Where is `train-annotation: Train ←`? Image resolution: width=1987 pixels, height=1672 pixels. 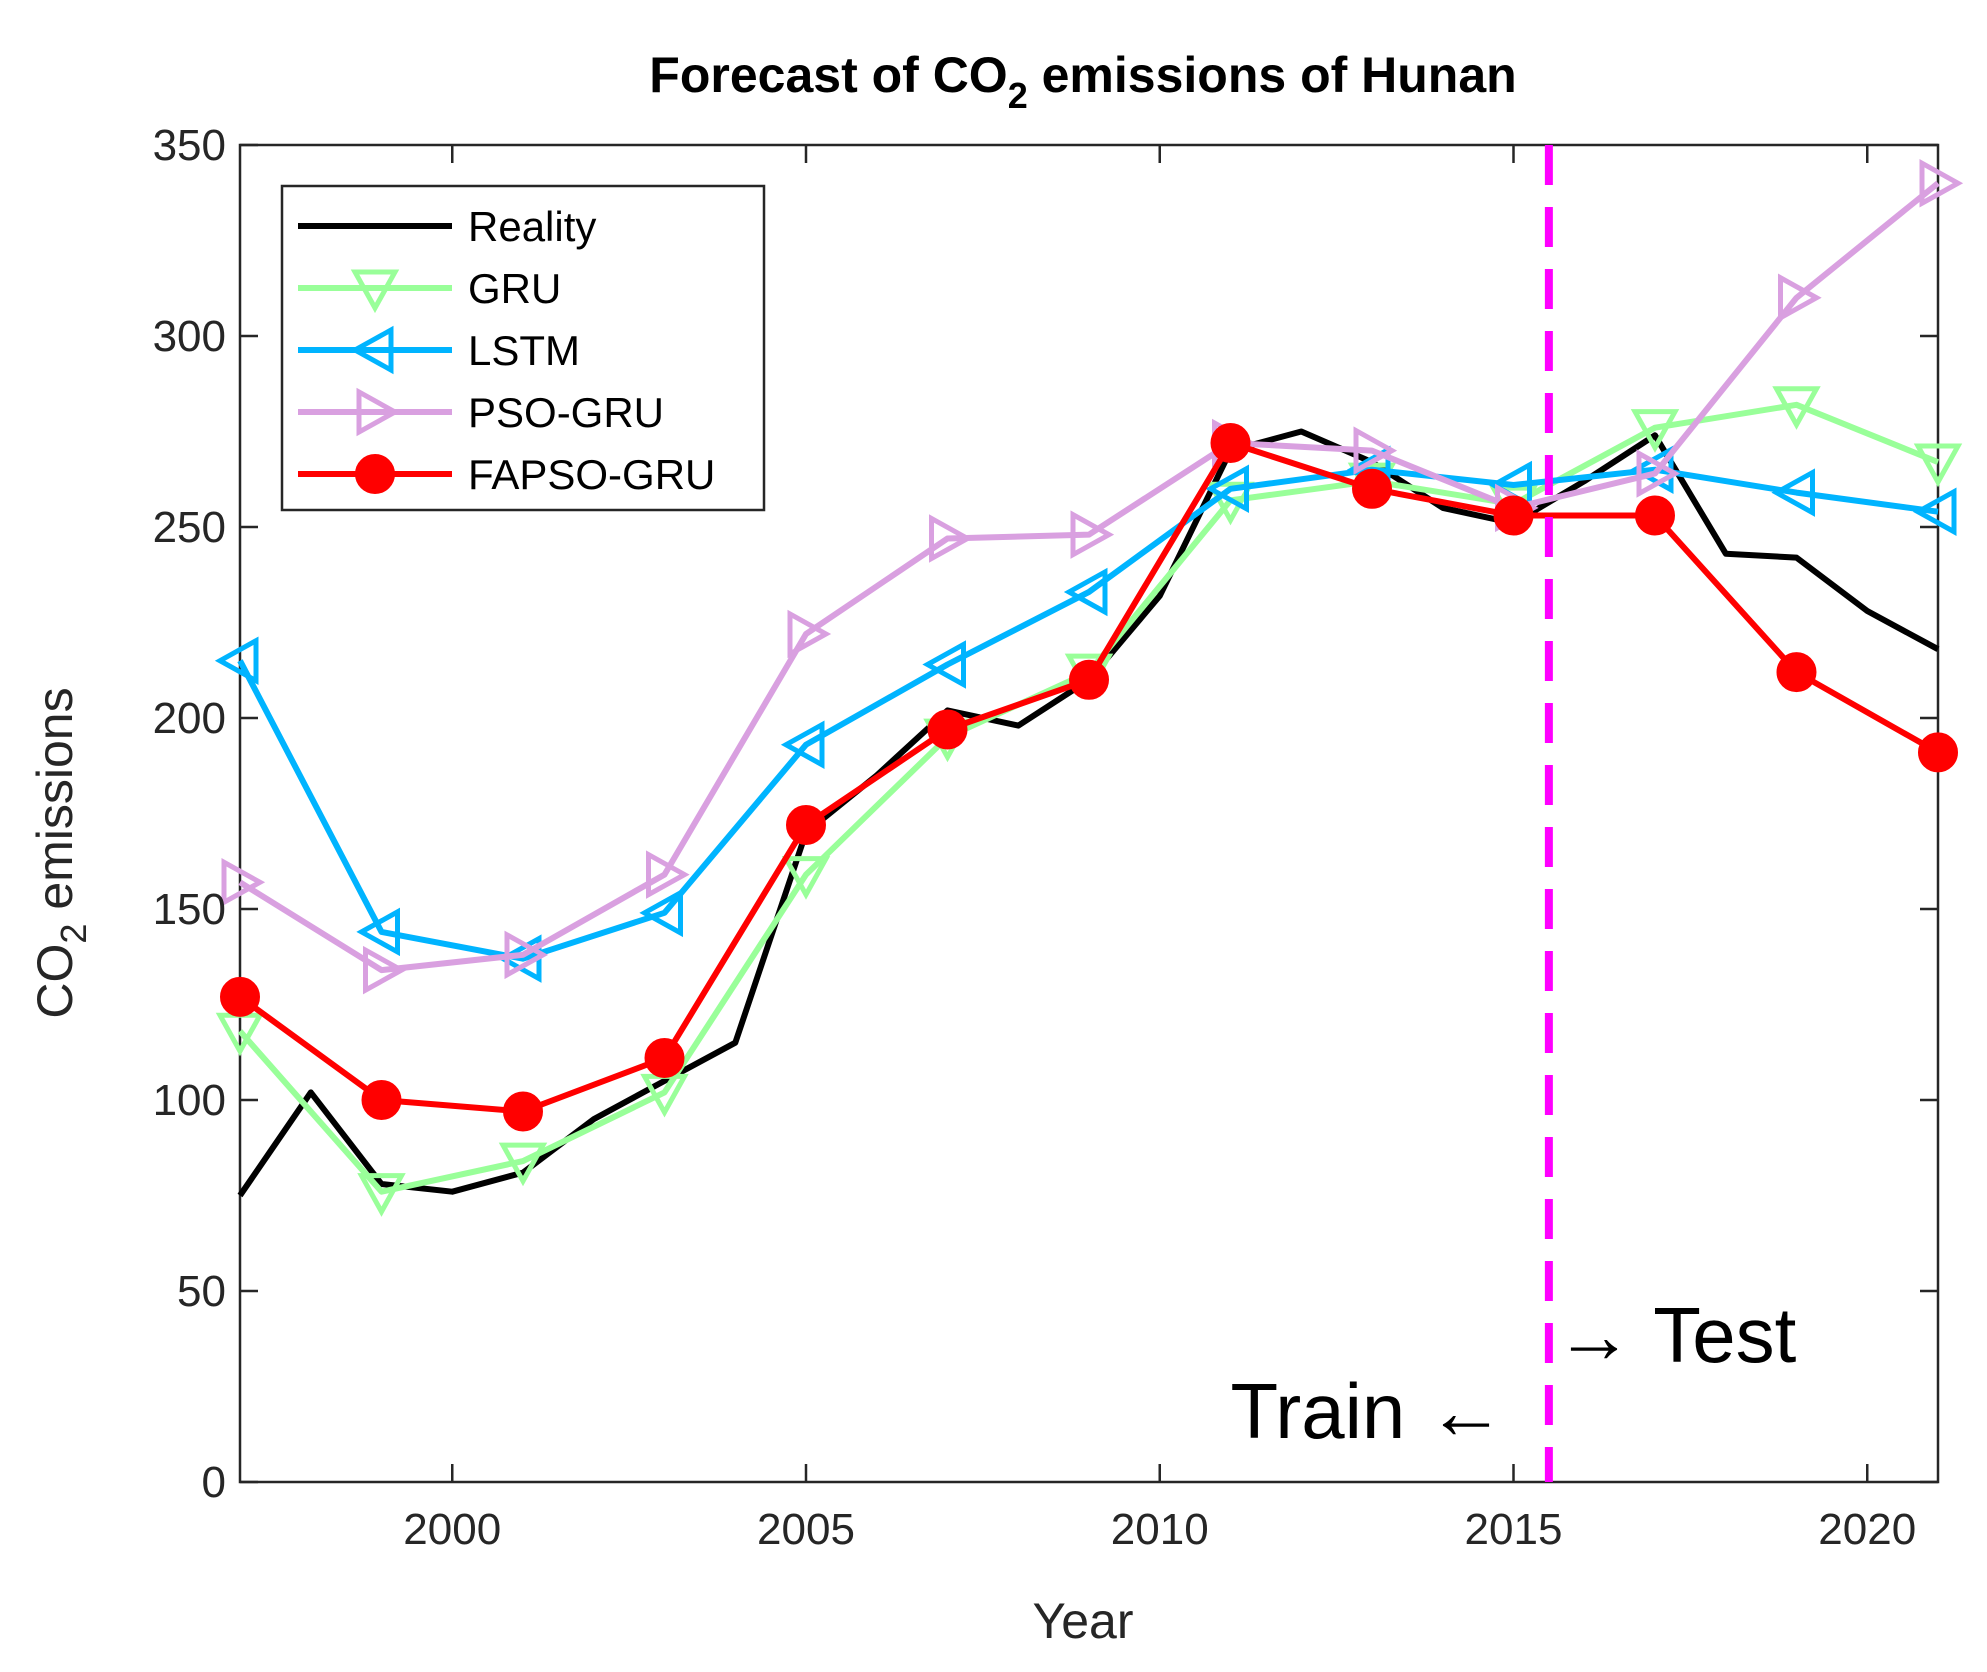
train-annotation: Train ← is located at coordinates (1368, 1411).